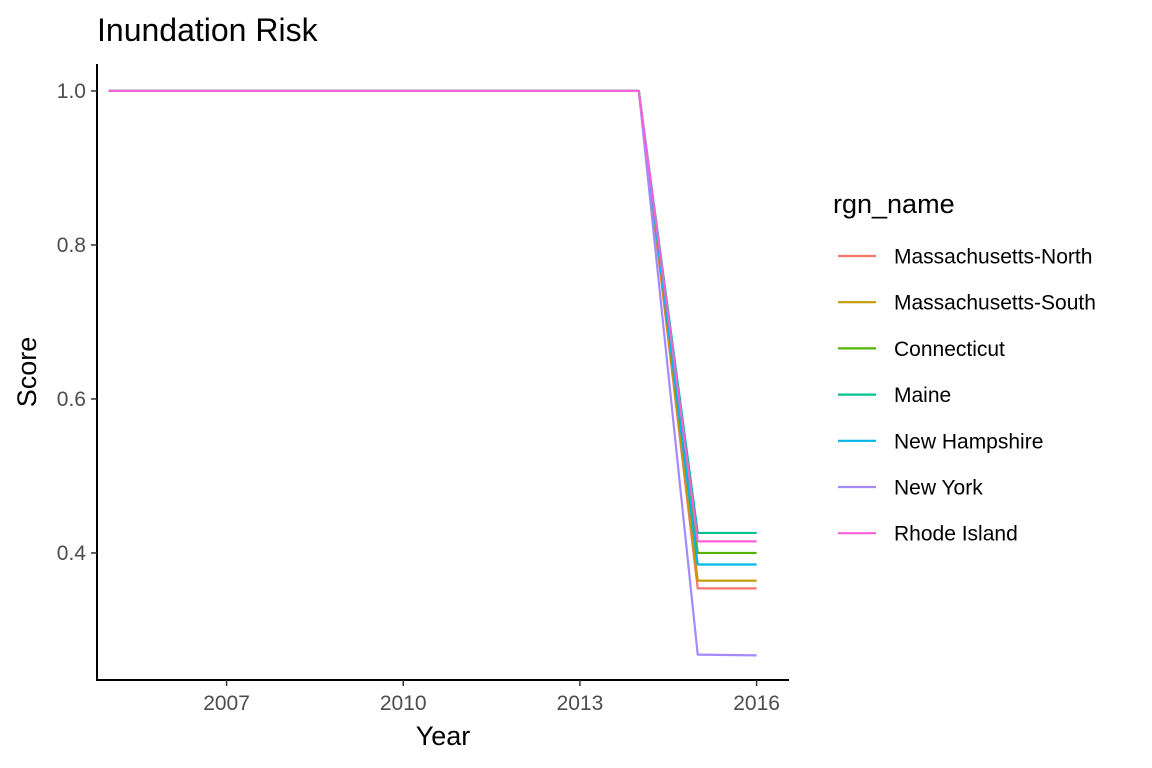  What do you see at coordinates (77, 322) in the screenshot?
I see `y-axis-ticks: 0.4 0.6 0.8 1.0` at bounding box center [77, 322].